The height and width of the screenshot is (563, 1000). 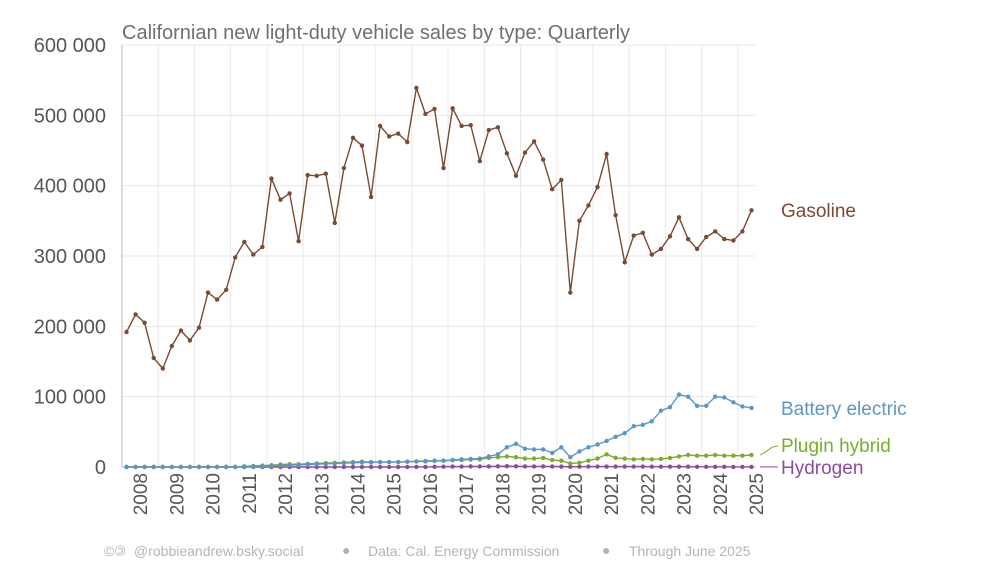 What do you see at coordinates (115, 551) in the screenshot?
I see `license-icon: ©🄯` at bounding box center [115, 551].